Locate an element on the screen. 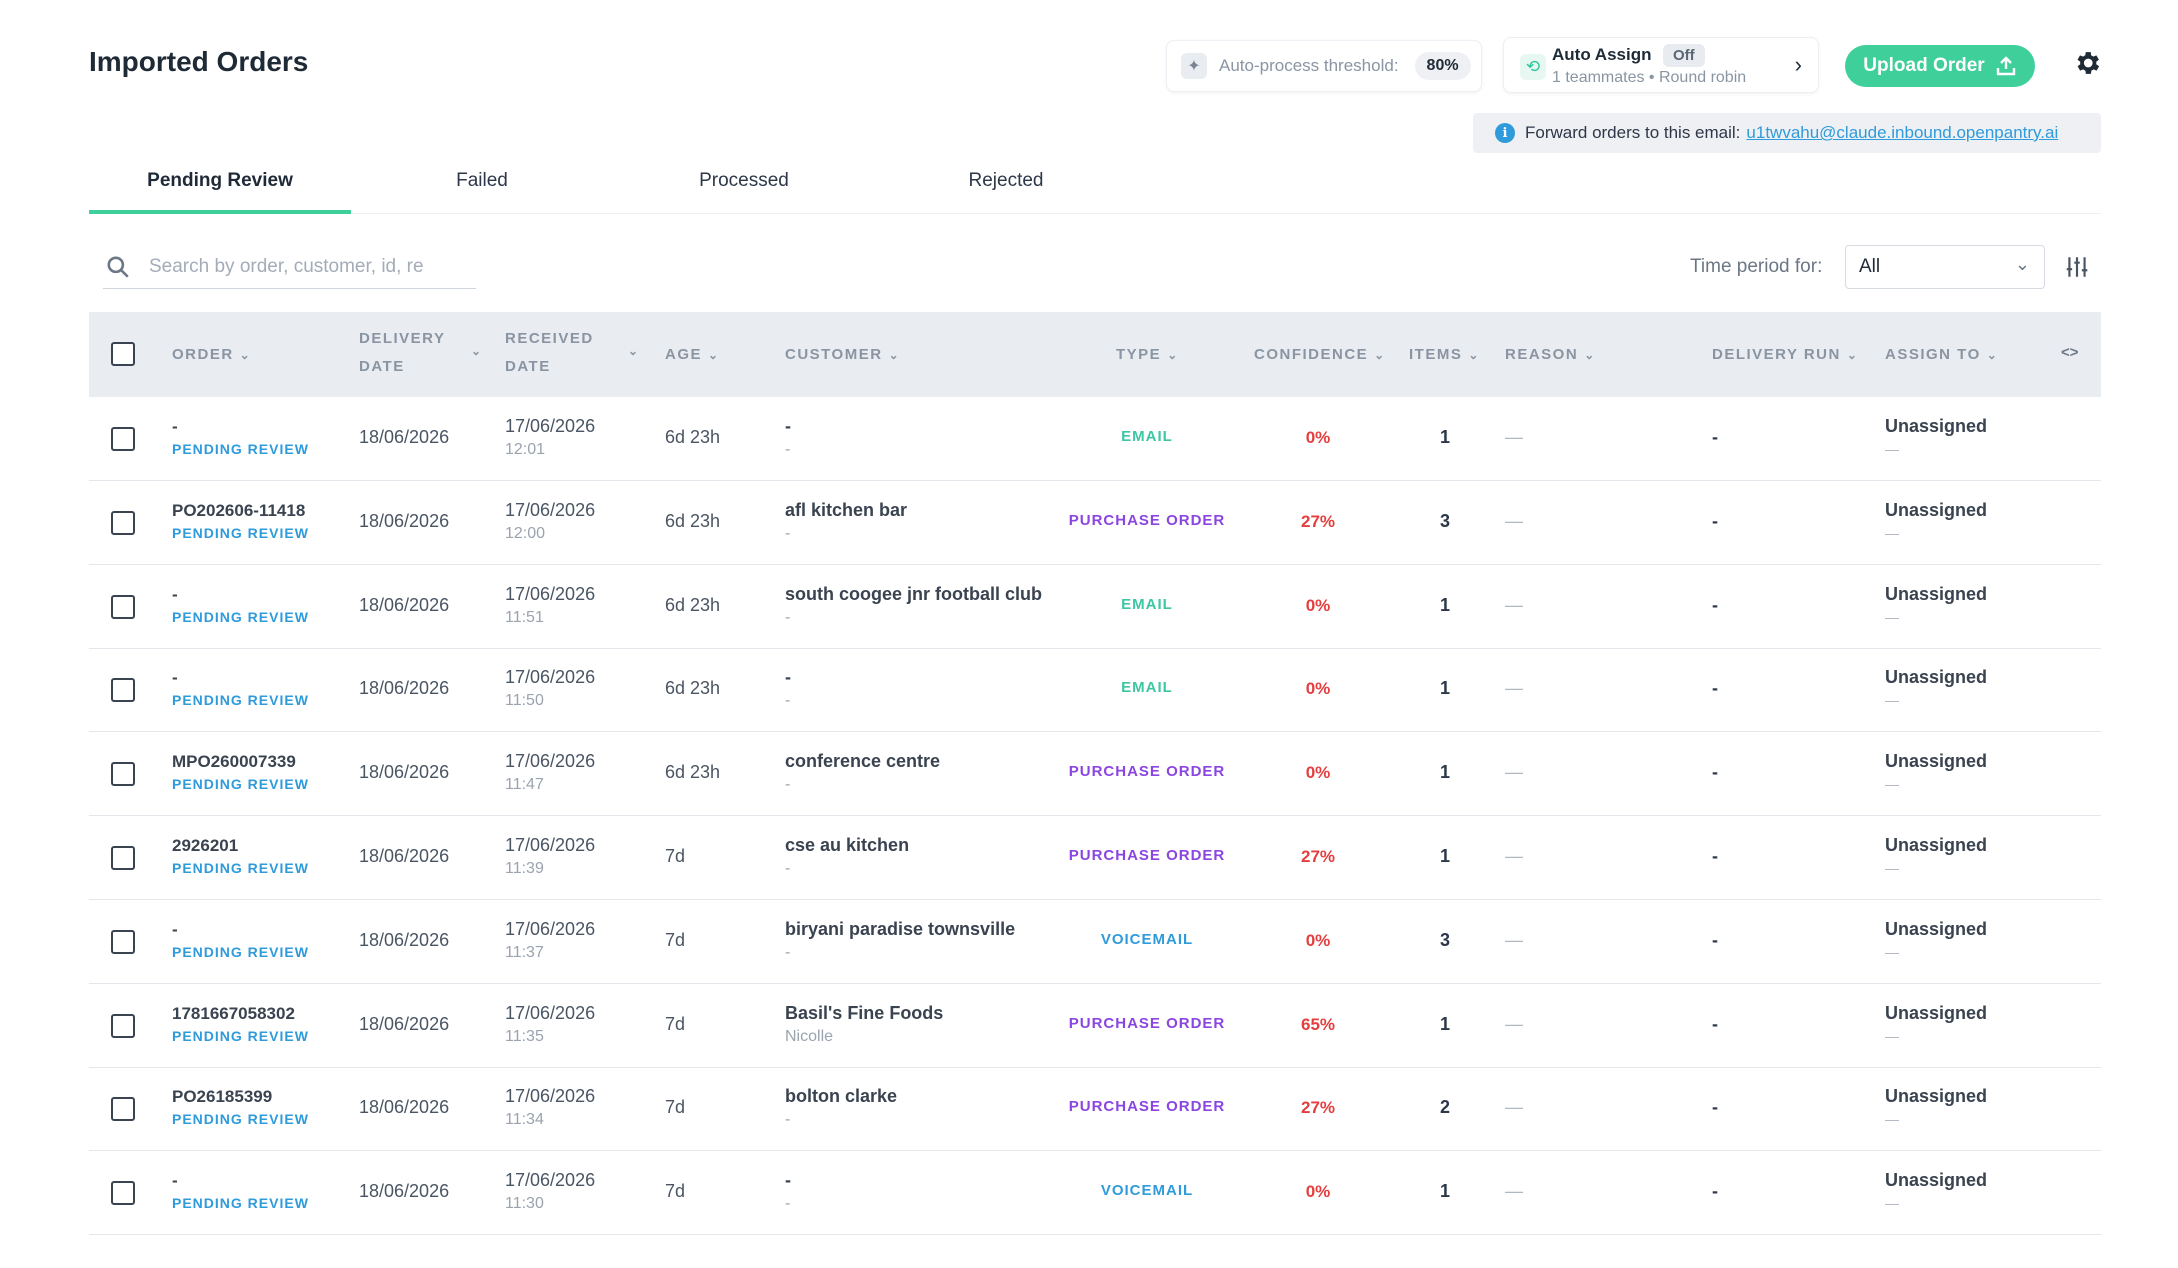  order-id: PO26185399 is located at coordinates (222, 1097).